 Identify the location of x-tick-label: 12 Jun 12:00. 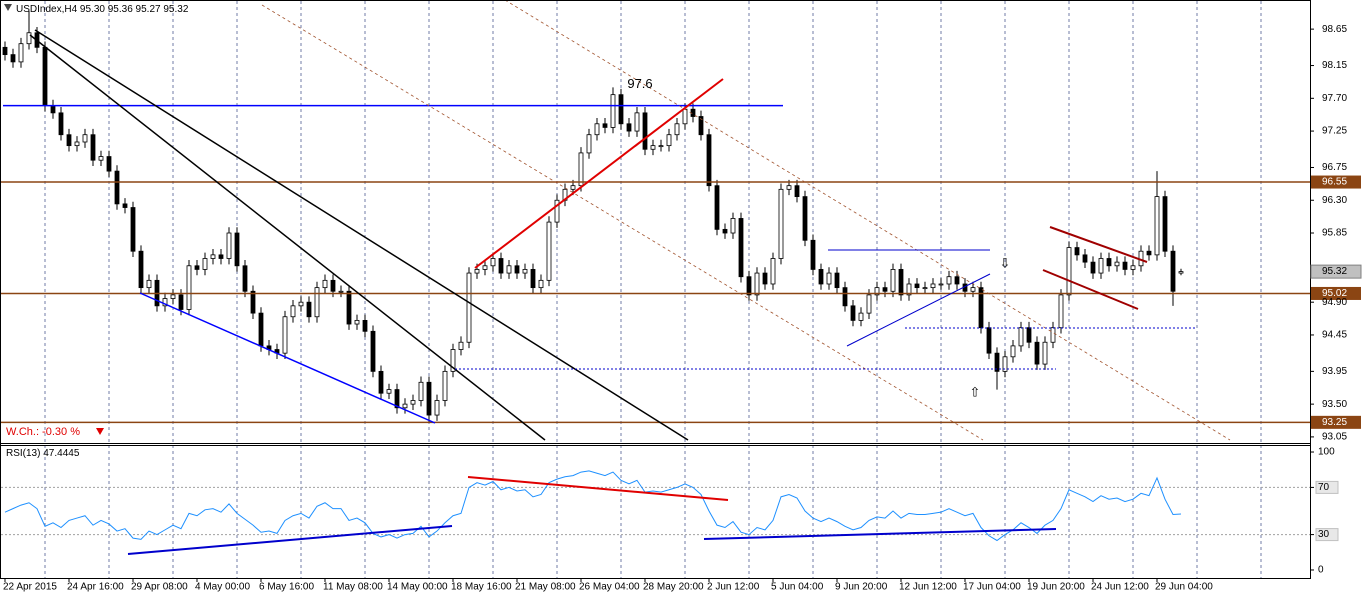
(928, 587).